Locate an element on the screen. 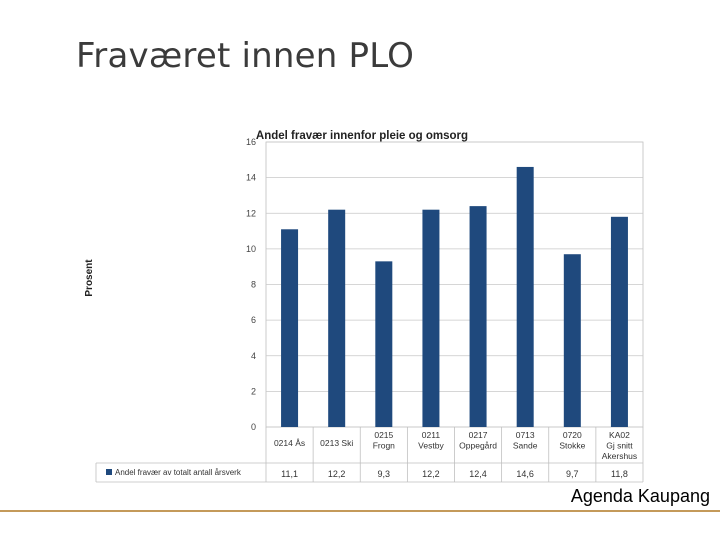  legend-series-name: Andel fravær av totalt antall årsverk is located at coordinates (178, 472).